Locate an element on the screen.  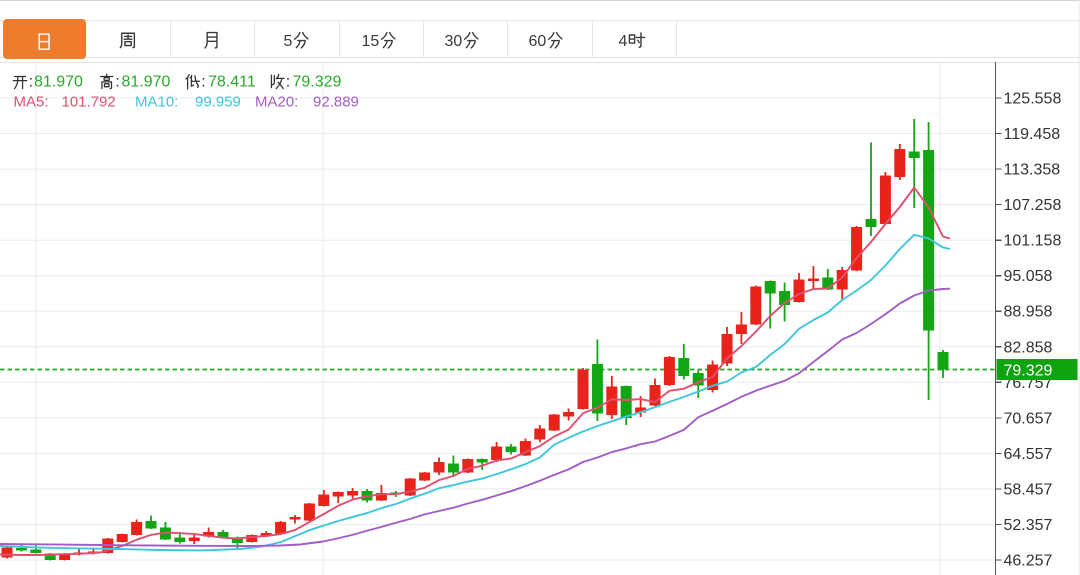
svg-text: 70.657 is located at coordinates (1028, 418).